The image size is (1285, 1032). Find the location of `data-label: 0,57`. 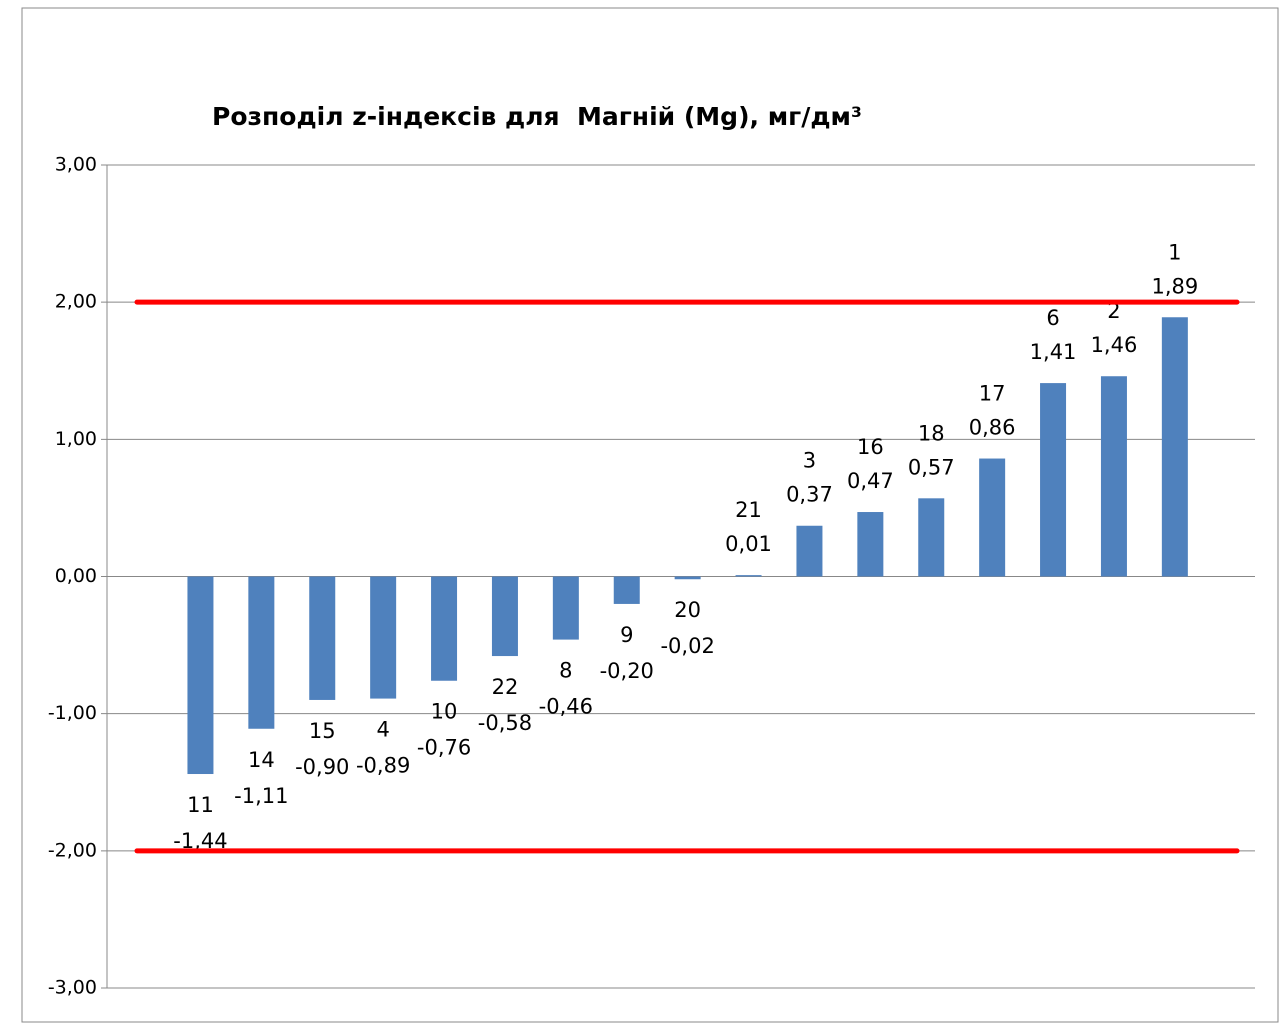

data-label: 0,57 is located at coordinates (931, 467).